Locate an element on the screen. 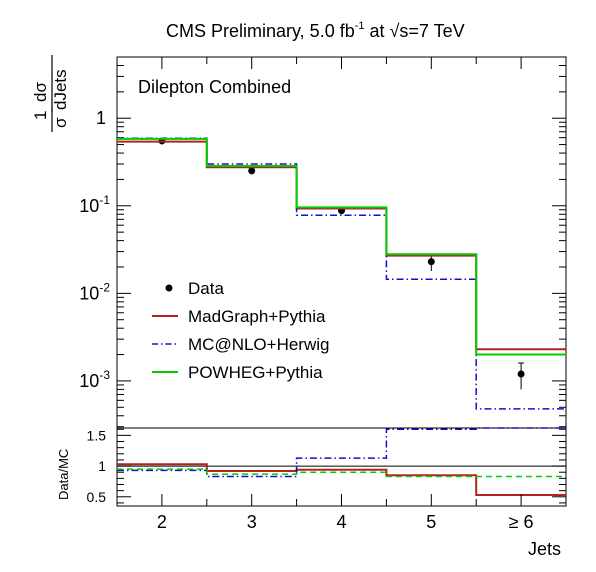 Image resolution: width=596 pixels, height=572 pixels. x-tick-label: 5 is located at coordinates (431, 522).